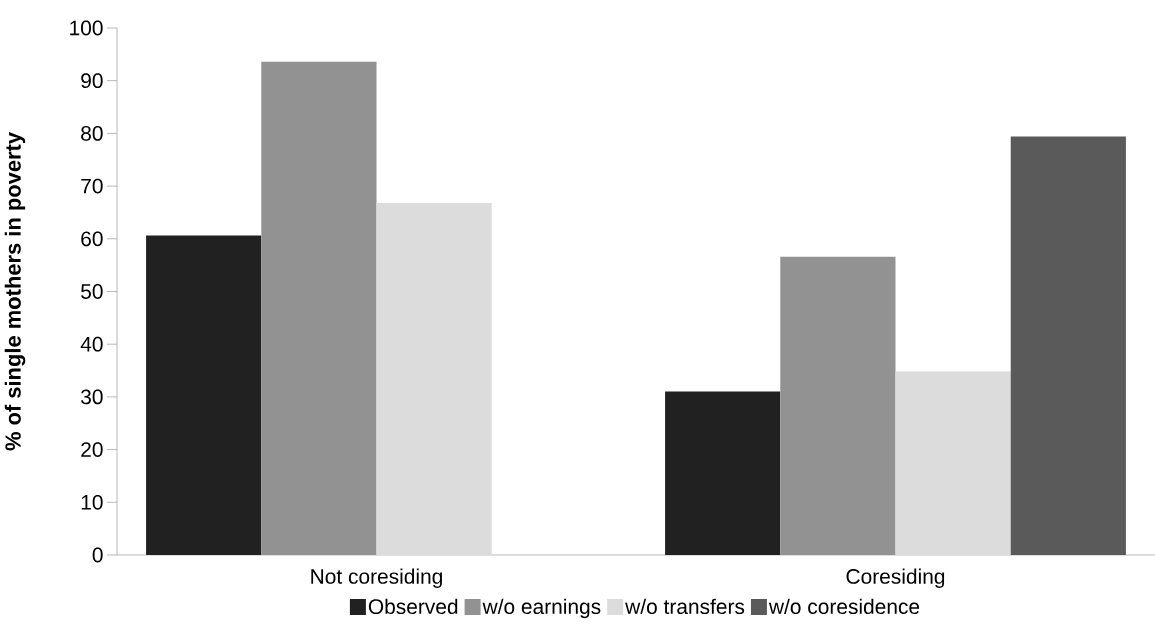 The width and height of the screenshot is (1155, 644). What do you see at coordinates (92, 291) in the screenshot?
I see `y-tick-label: 50` at bounding box center [92, 291].